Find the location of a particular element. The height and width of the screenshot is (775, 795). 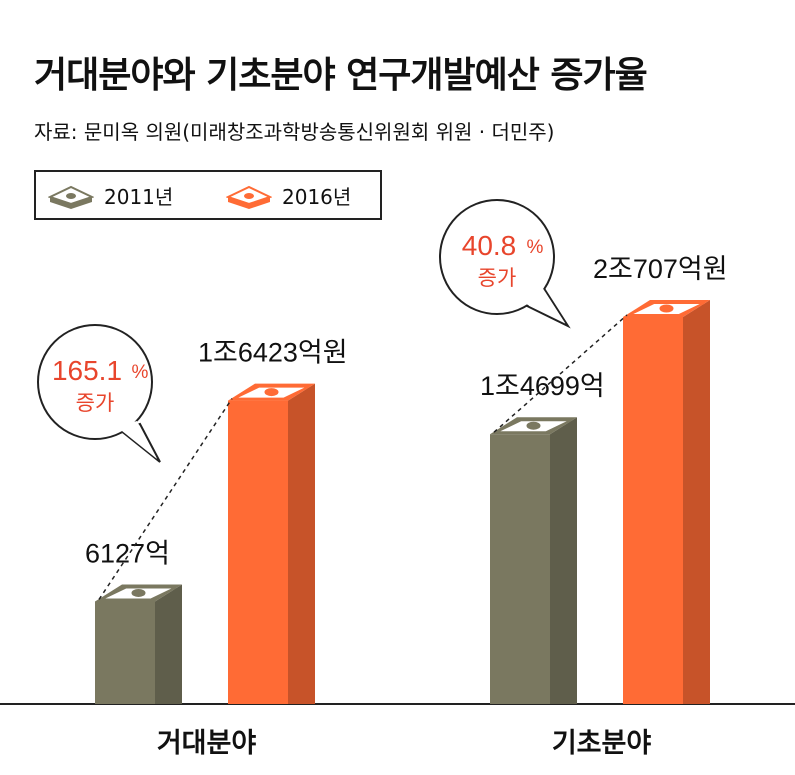

growth-value: 40.8 is located at coordinates (489, 245).